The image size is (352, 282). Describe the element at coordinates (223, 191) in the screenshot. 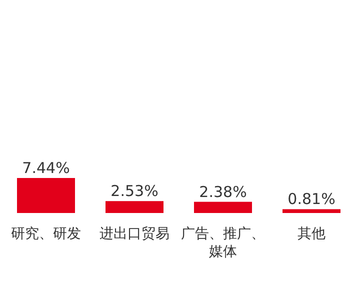

I see `data-label: 2.38%` at that location.